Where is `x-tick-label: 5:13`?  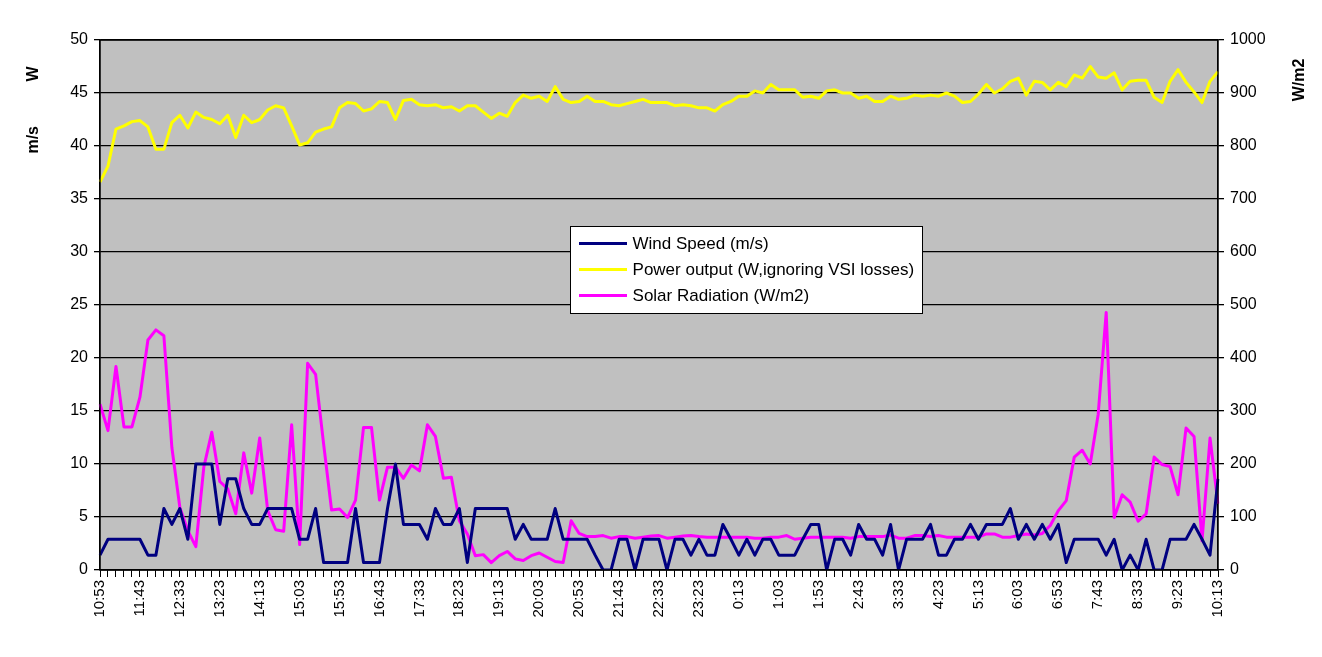 x-tick-label: 5:13 is located at coordinates (977, 595).